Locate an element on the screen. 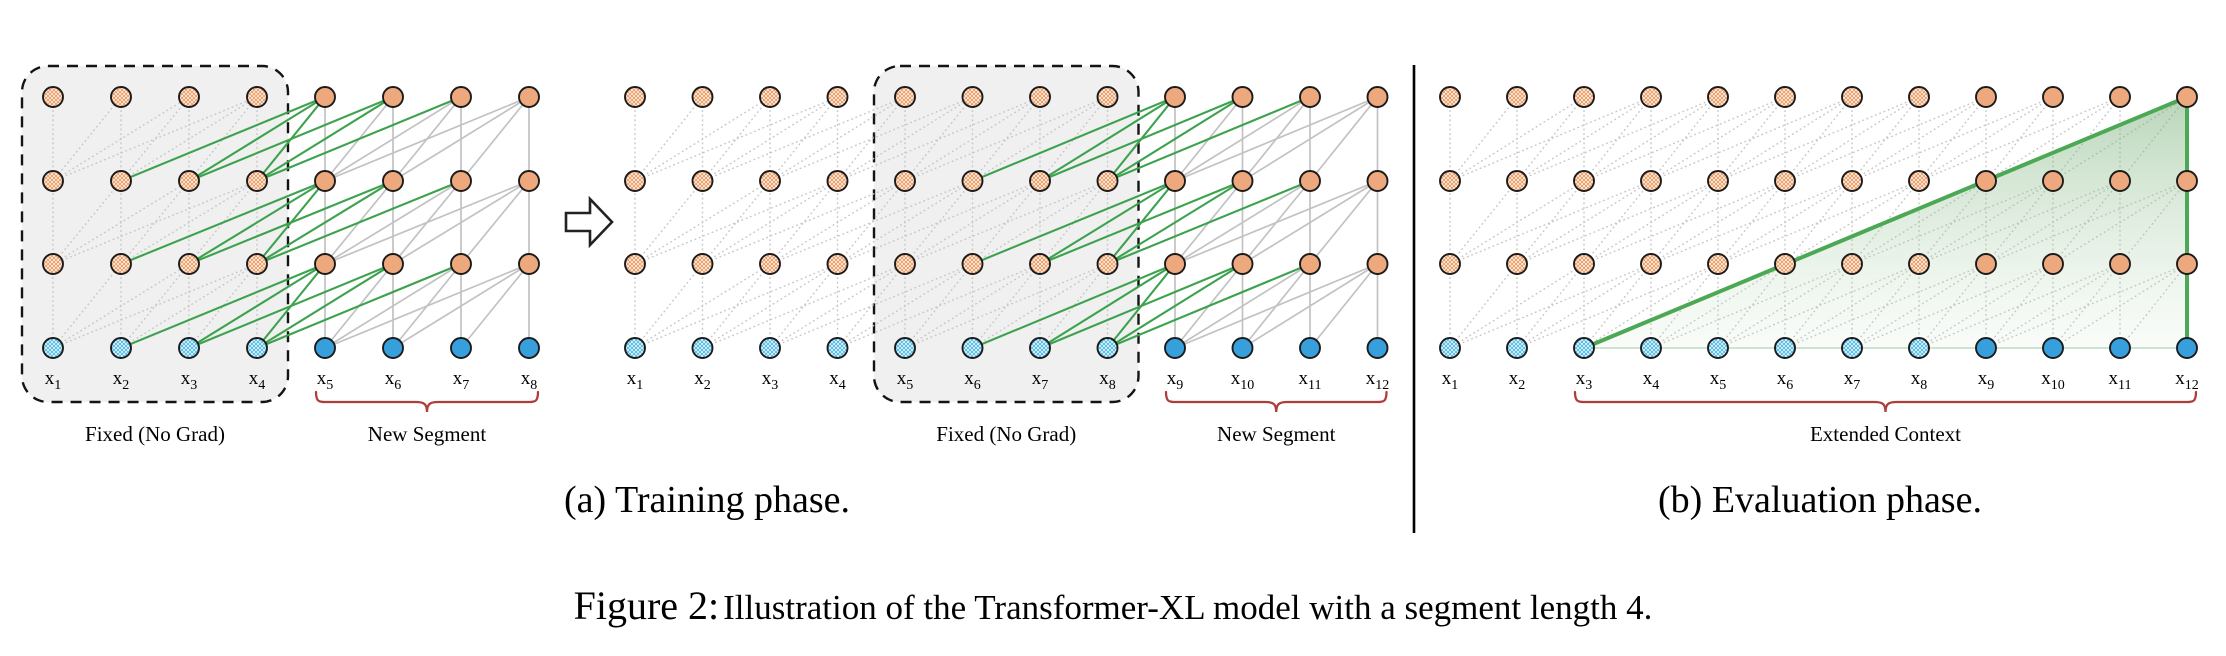 The height and width of the screenshot is (656, 2226). next-segment-arrow-icon is located at coordinates (589, 222).